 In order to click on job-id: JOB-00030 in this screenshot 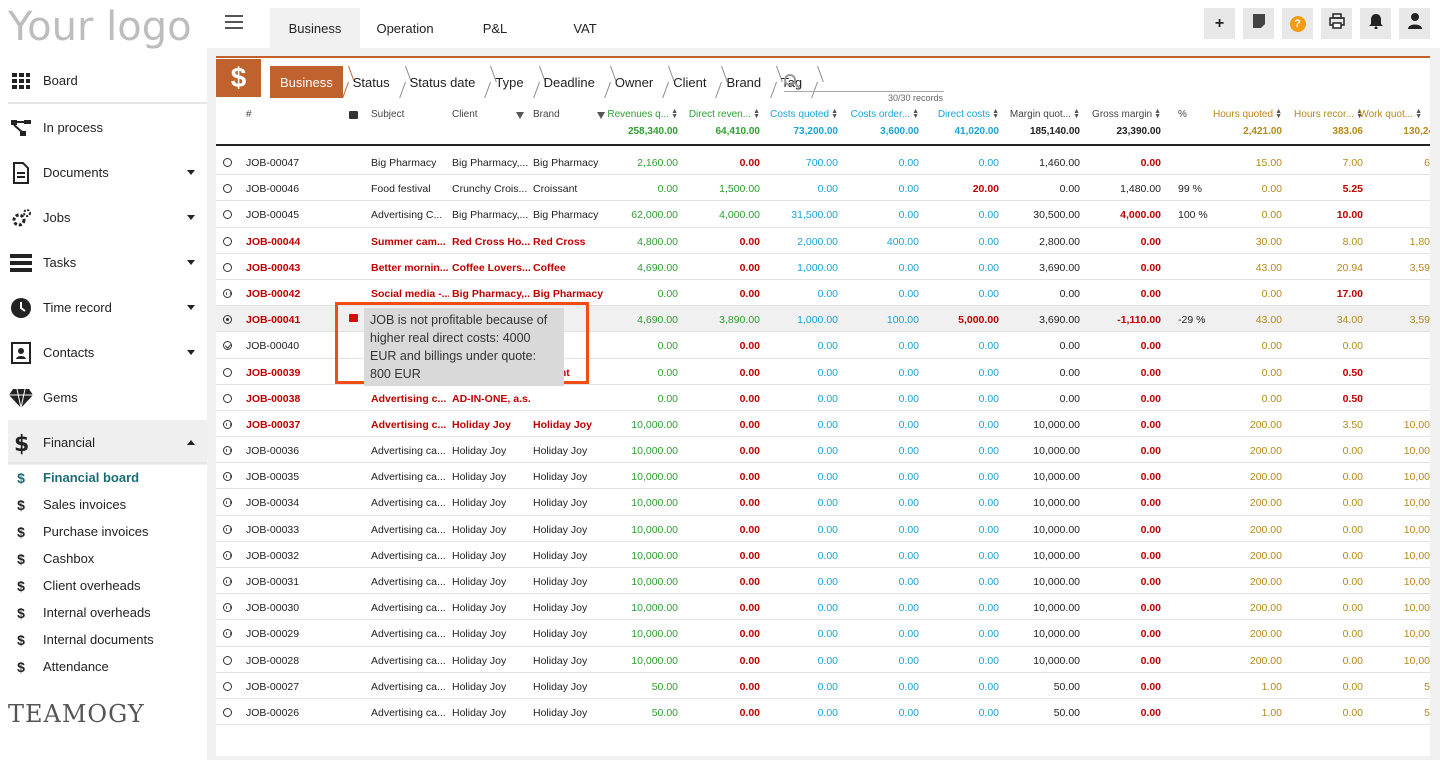, I will do `click(273, 608)`.